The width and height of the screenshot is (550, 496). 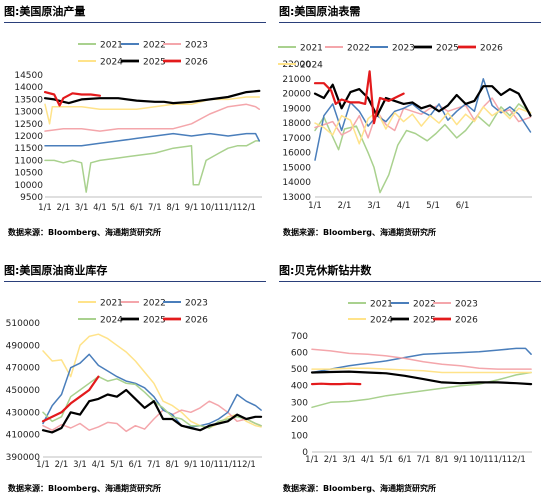 What do you see at coordinates (296, 80) in the screenshot?
I see `y-tick-label: 21000` at bounding box center [296, 80].